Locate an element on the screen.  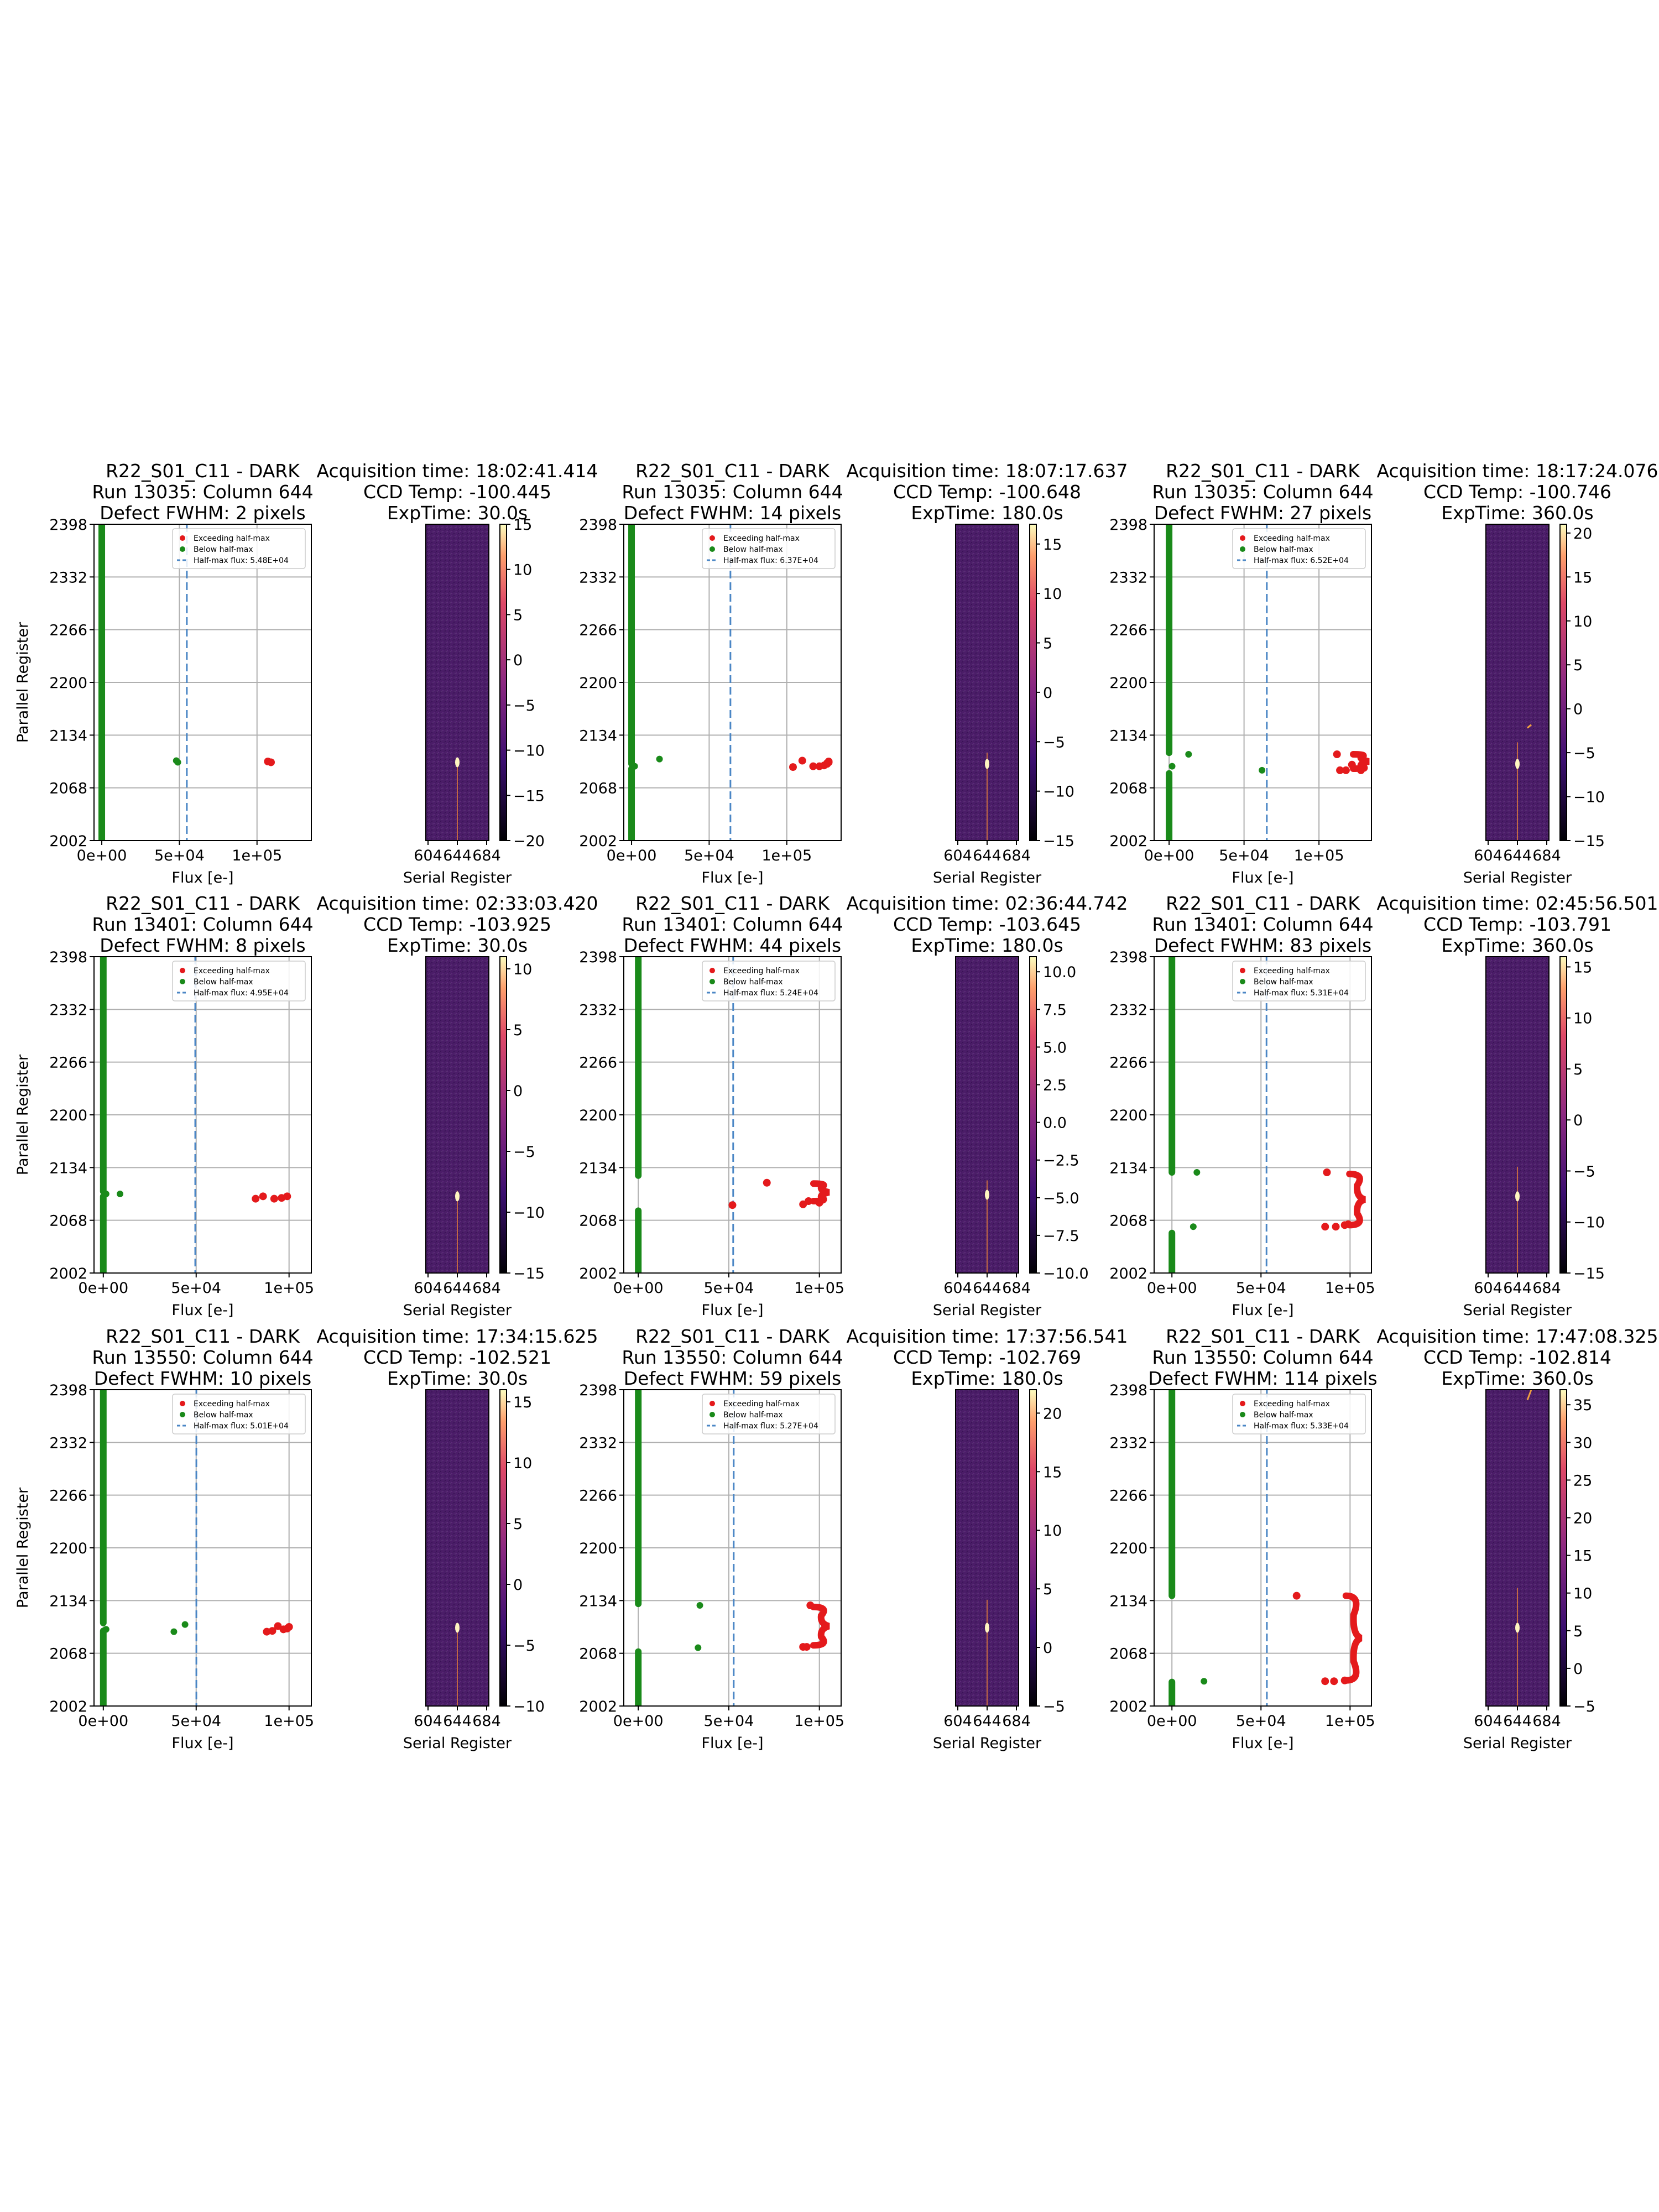
scatter-title-line-3: Defect FWHM: 44 pixels is located at coordinates (733, 946).